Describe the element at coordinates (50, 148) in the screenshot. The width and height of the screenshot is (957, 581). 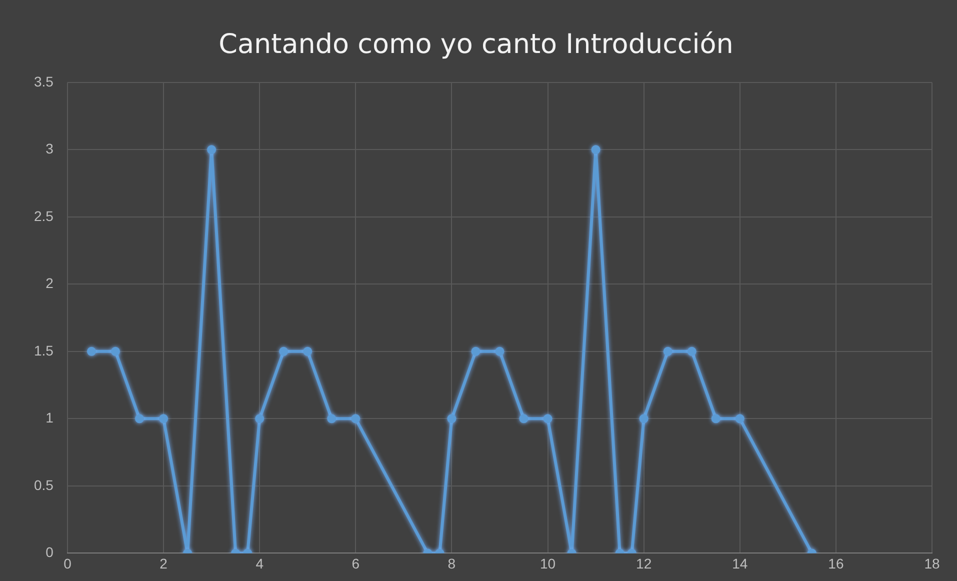
I see `y-tick-label: 3` at that location.